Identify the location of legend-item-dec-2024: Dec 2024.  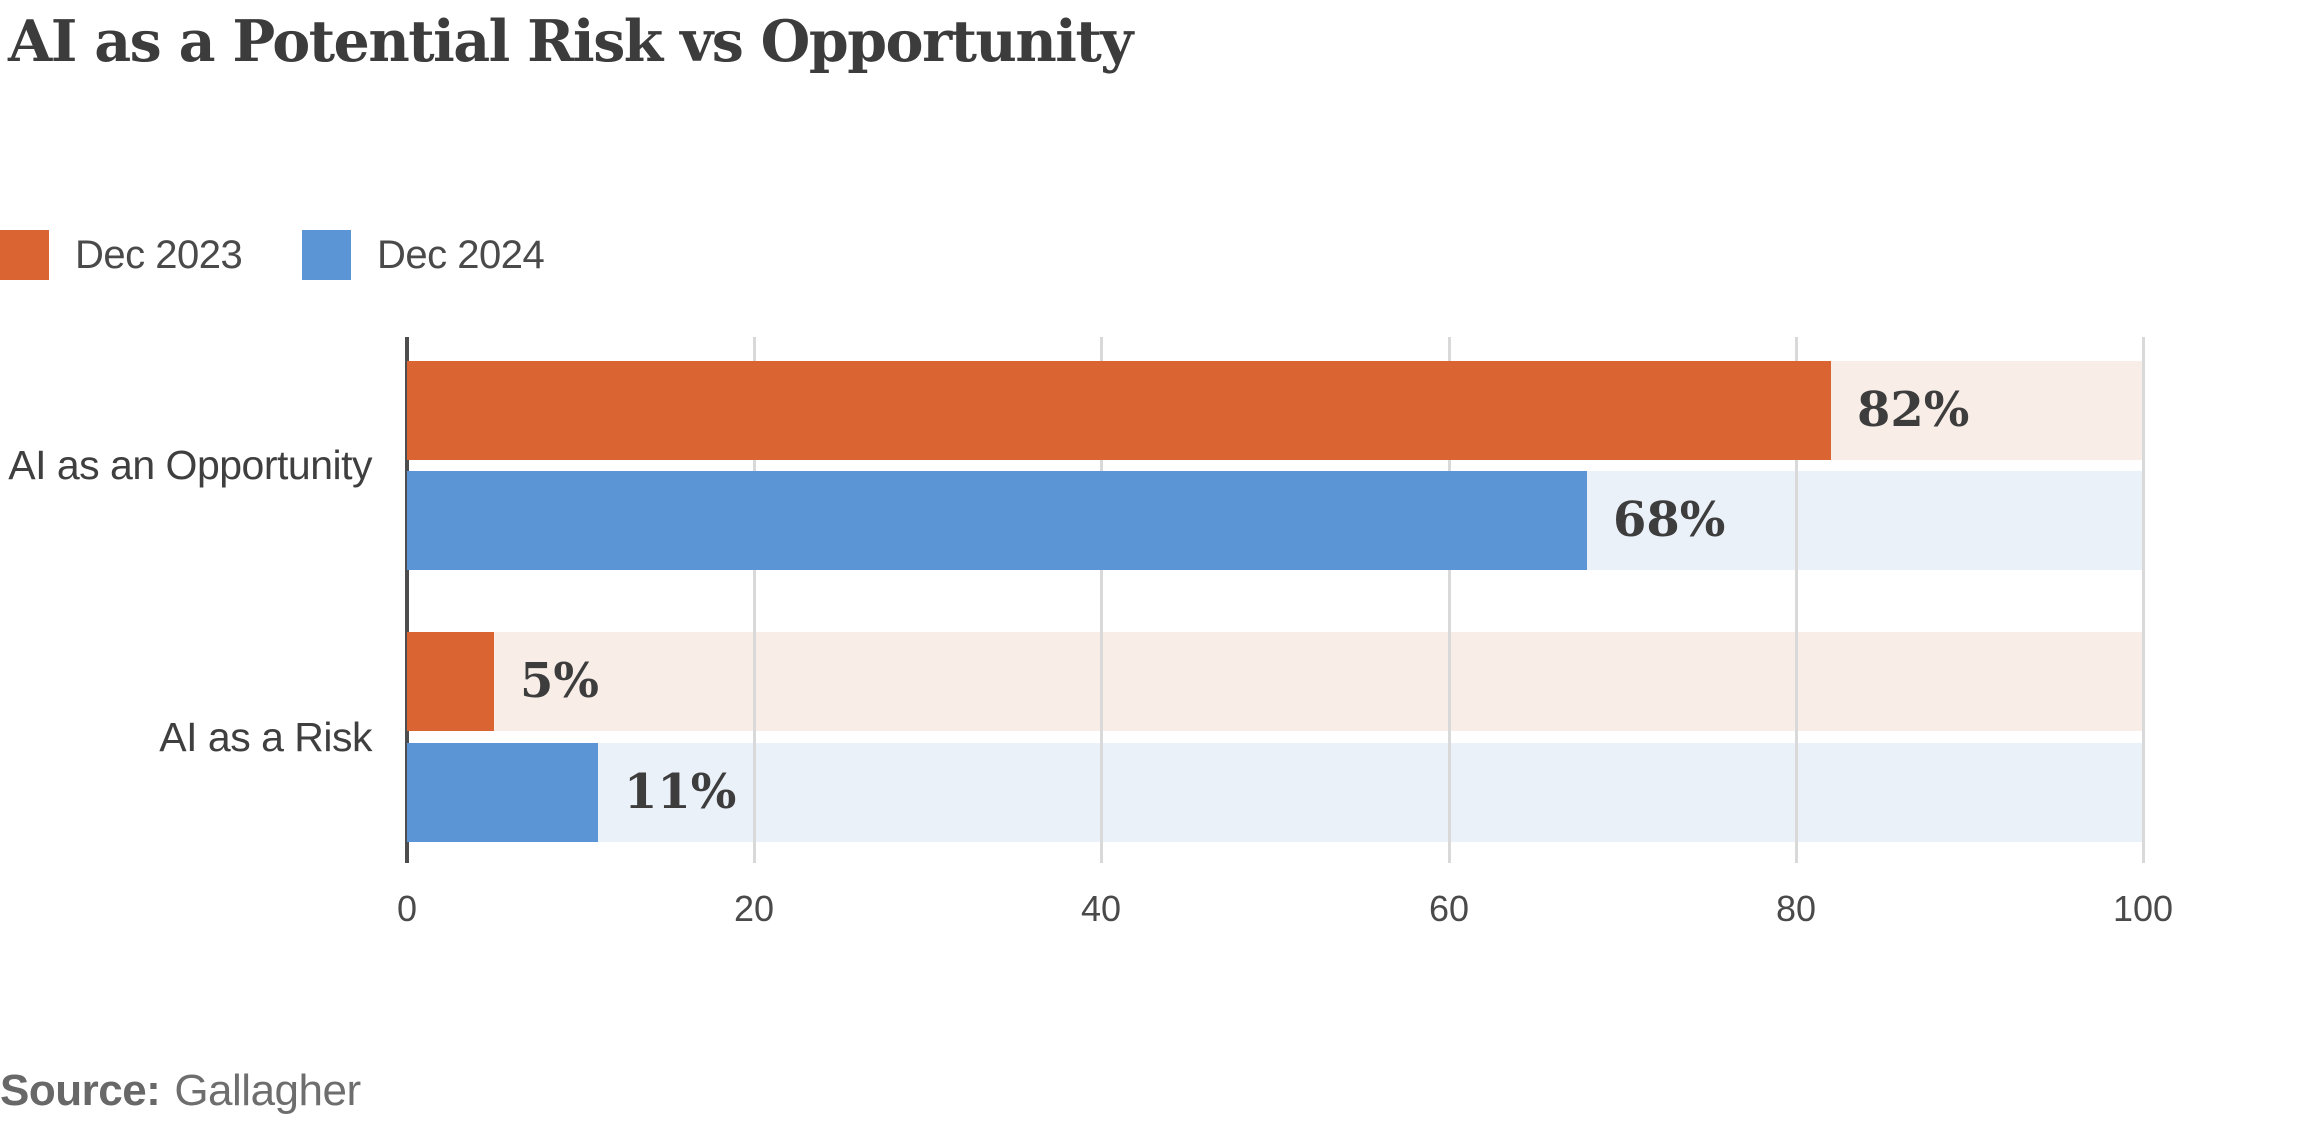
(423, 255).